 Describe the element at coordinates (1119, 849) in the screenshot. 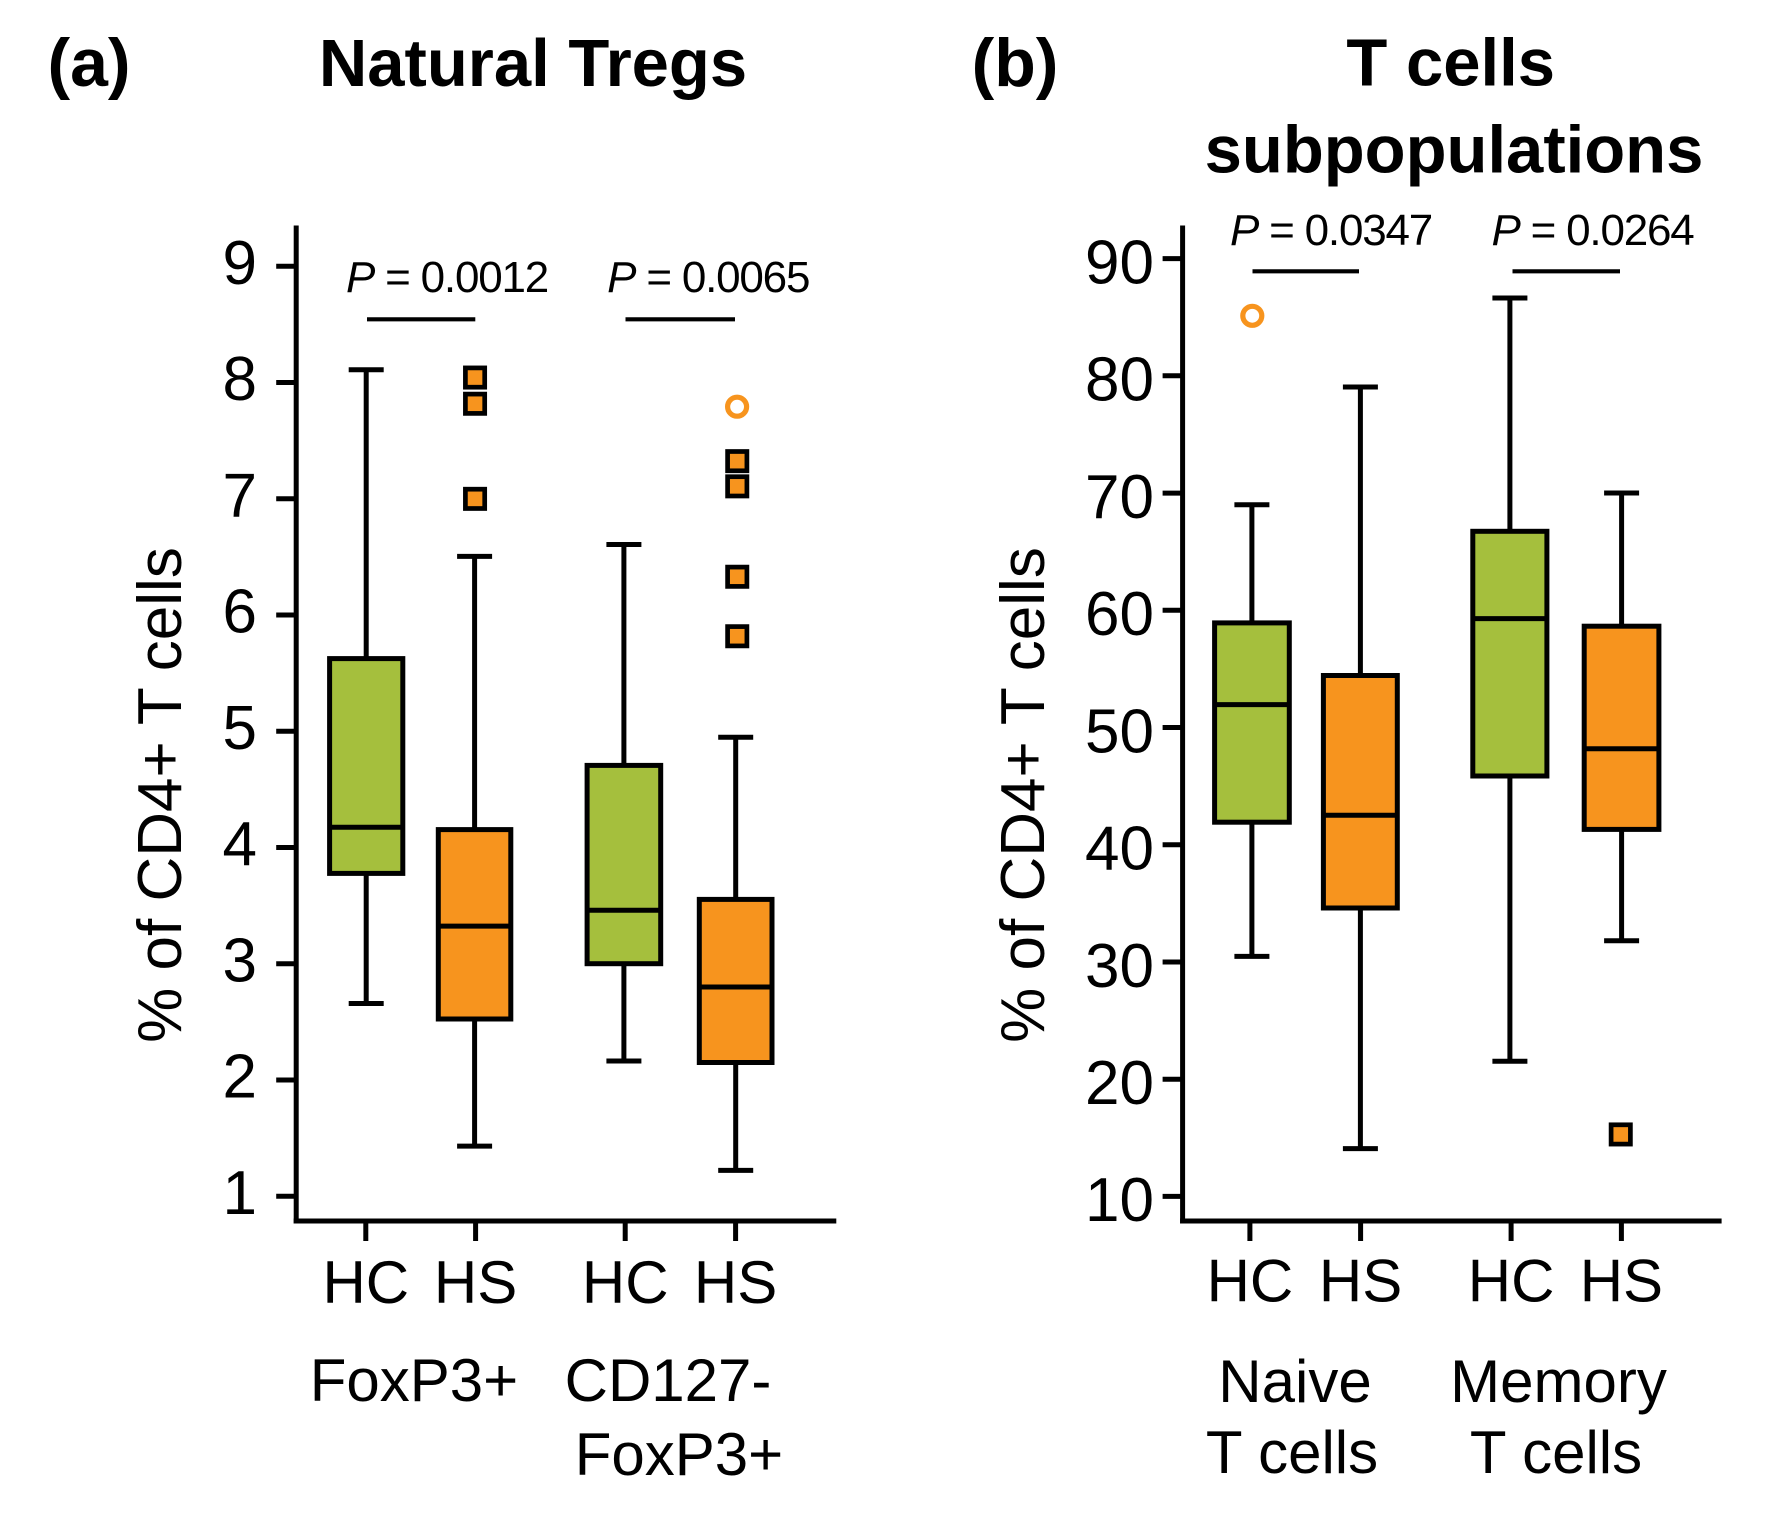

I see `svg-text: 40` at that location.